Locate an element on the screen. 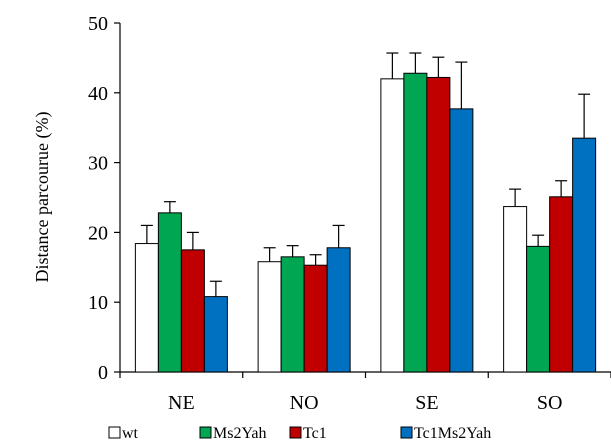 The width and height of the screenshot is (611, 444). legend-swatch-tc1 is located at coordinates (295, 432).